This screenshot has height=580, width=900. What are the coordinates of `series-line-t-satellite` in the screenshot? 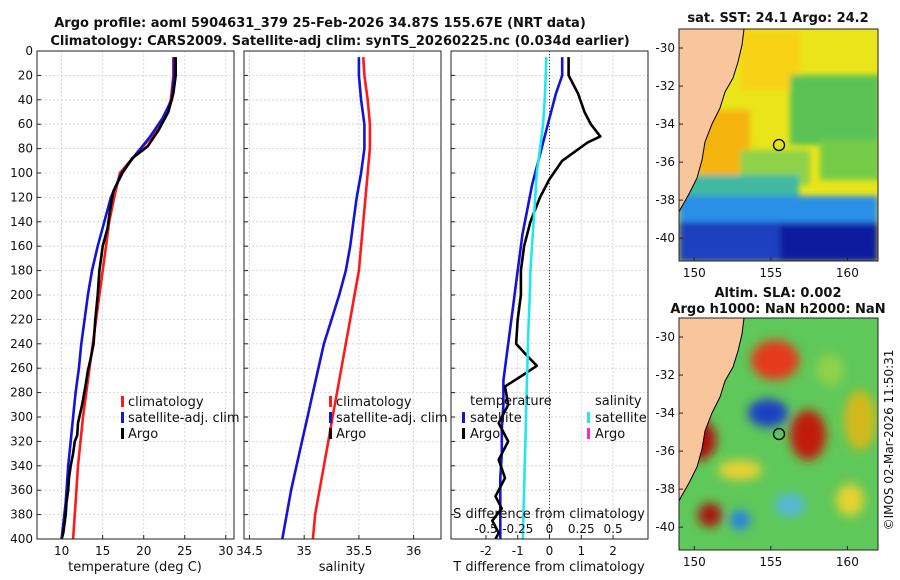 It's located at (531, 298).